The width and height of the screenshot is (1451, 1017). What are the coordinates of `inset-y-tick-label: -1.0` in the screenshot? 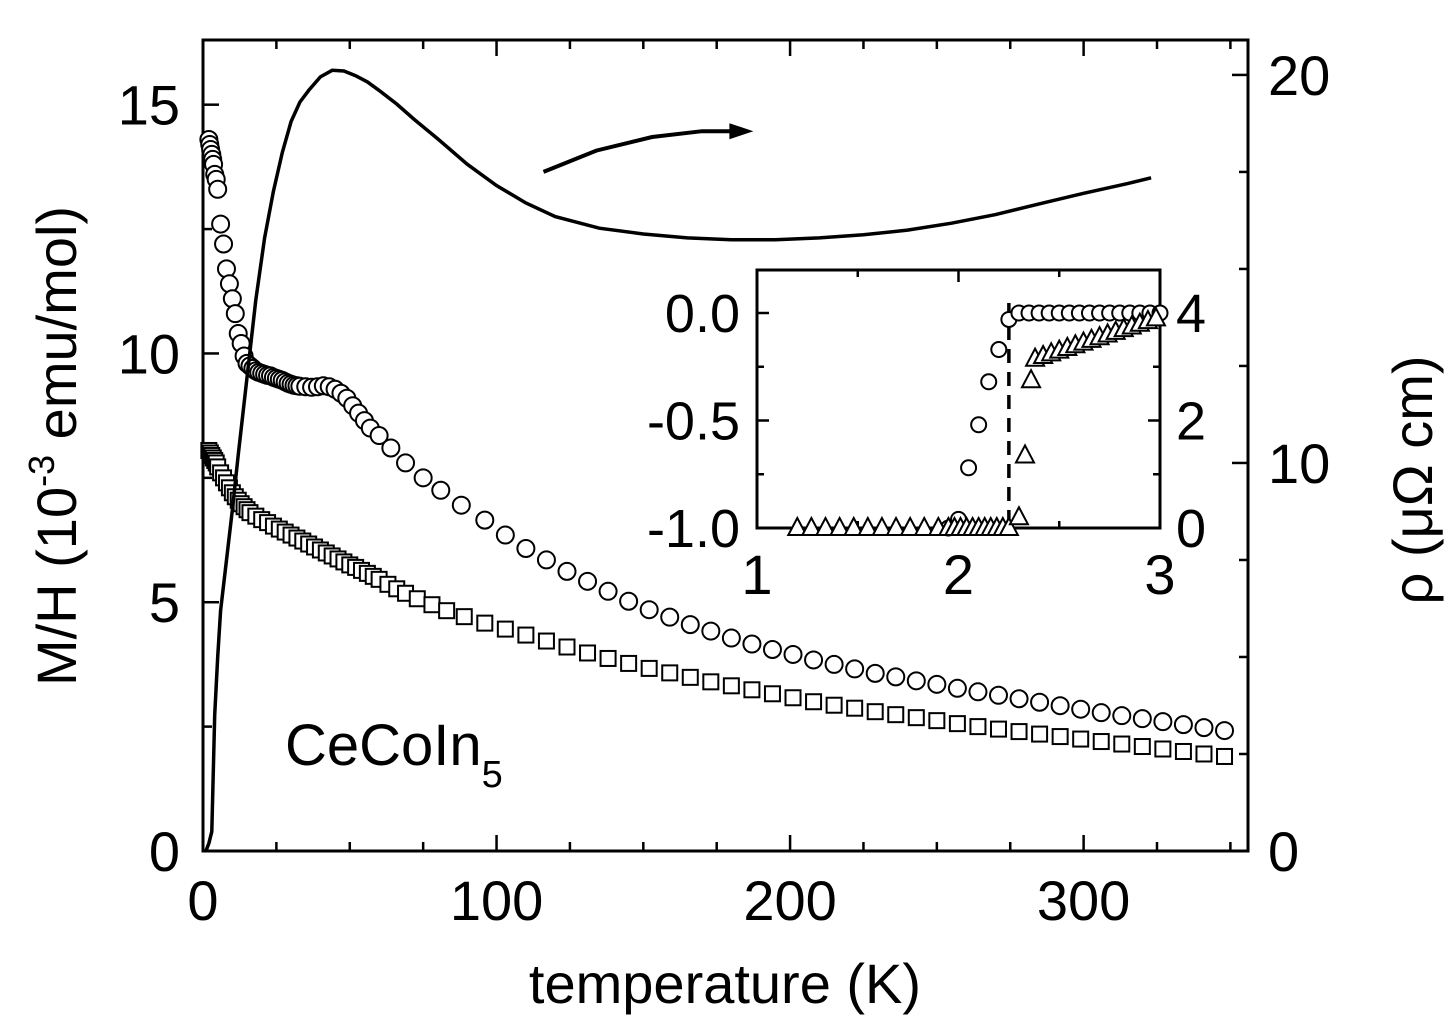 It's located at (693, 529).